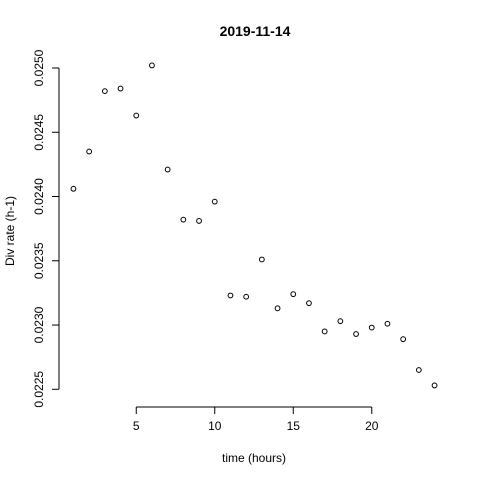 This screenshot has height=480, width=480. Describe the element at coordinates (255, 31) in the screenshot. I see `chart-title: 2019-11-14` at that location.